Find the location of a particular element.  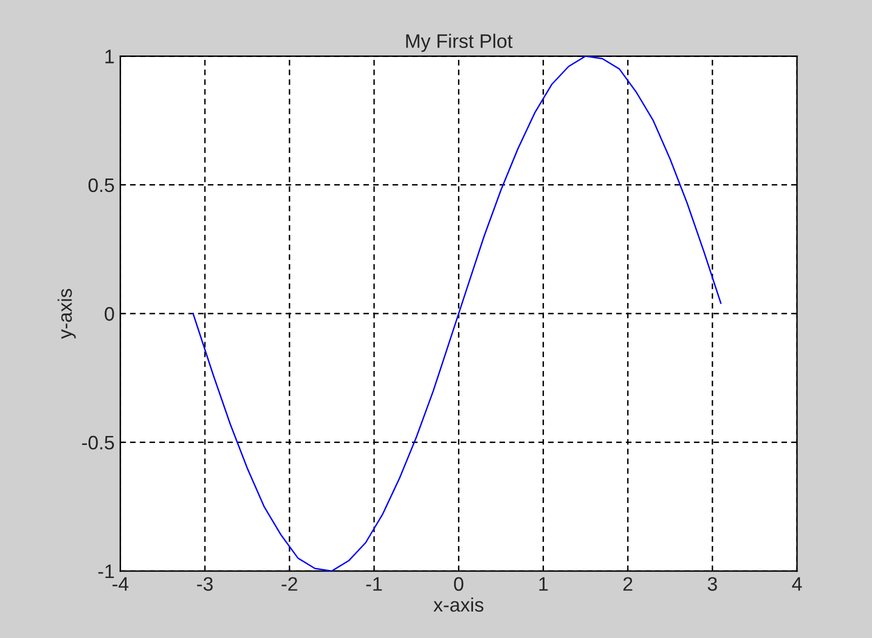

y-tick-label: 1 is located at coordinates (109, 57).